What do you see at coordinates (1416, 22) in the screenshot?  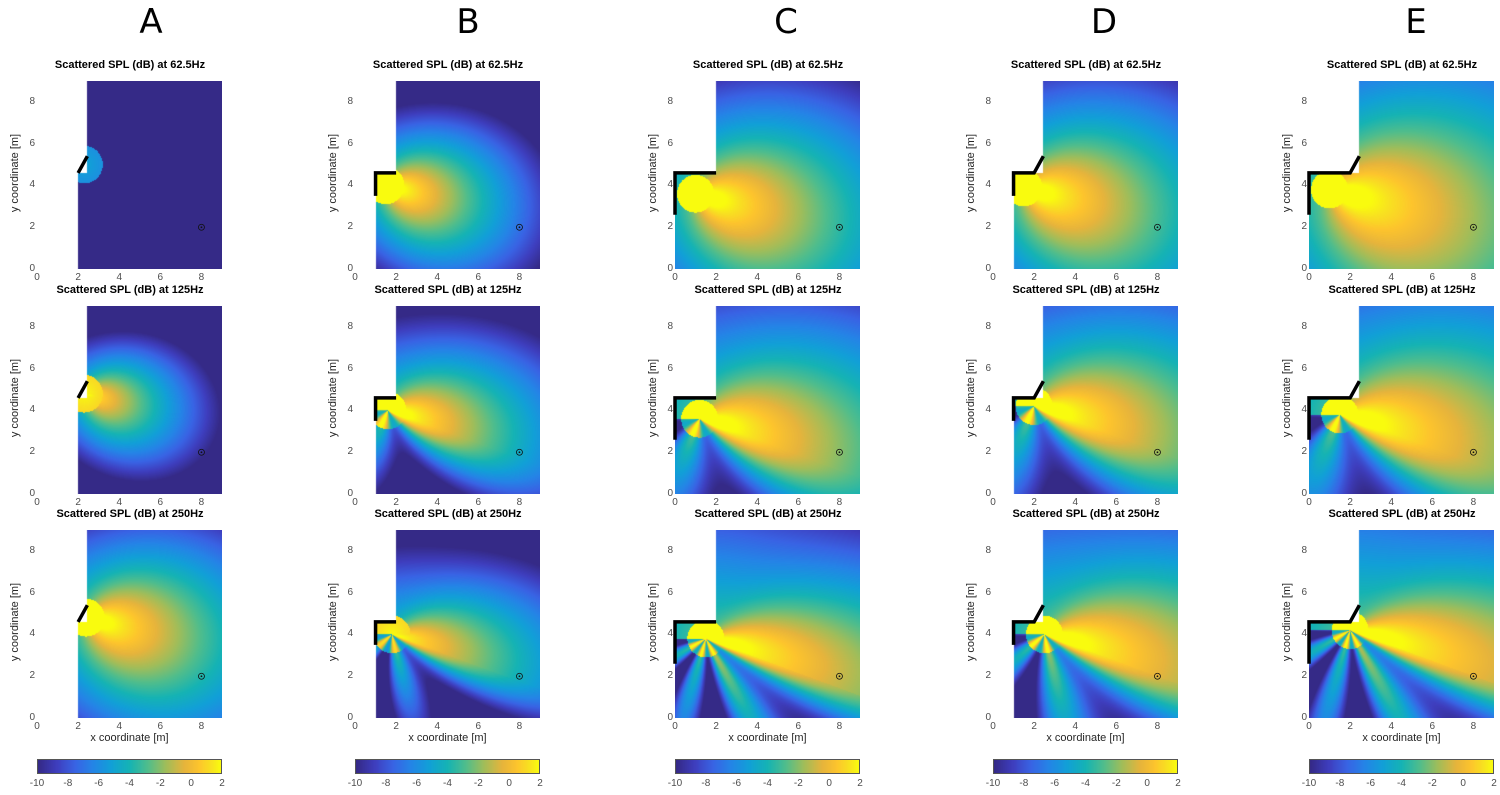 I see `column-label-e: E` at bounding box center [1416, 22].